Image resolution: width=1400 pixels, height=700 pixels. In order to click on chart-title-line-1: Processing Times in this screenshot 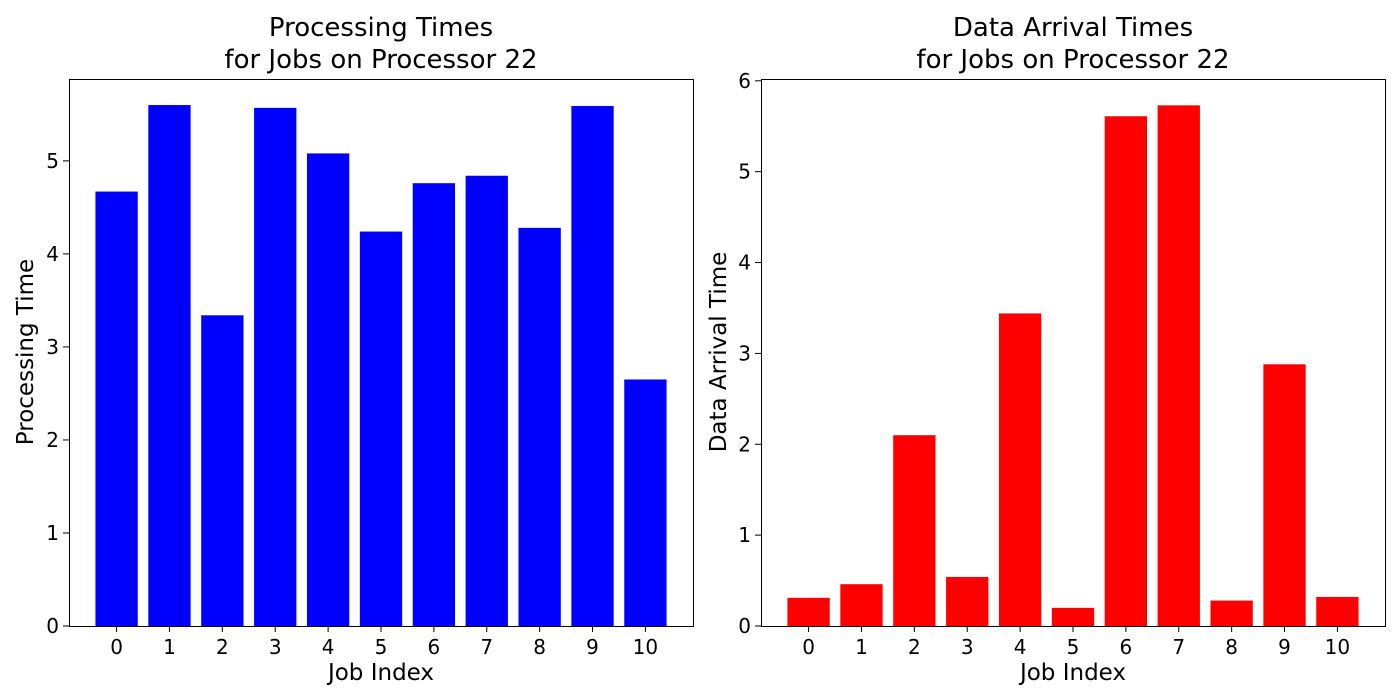, I will do `click(381, 28)`.